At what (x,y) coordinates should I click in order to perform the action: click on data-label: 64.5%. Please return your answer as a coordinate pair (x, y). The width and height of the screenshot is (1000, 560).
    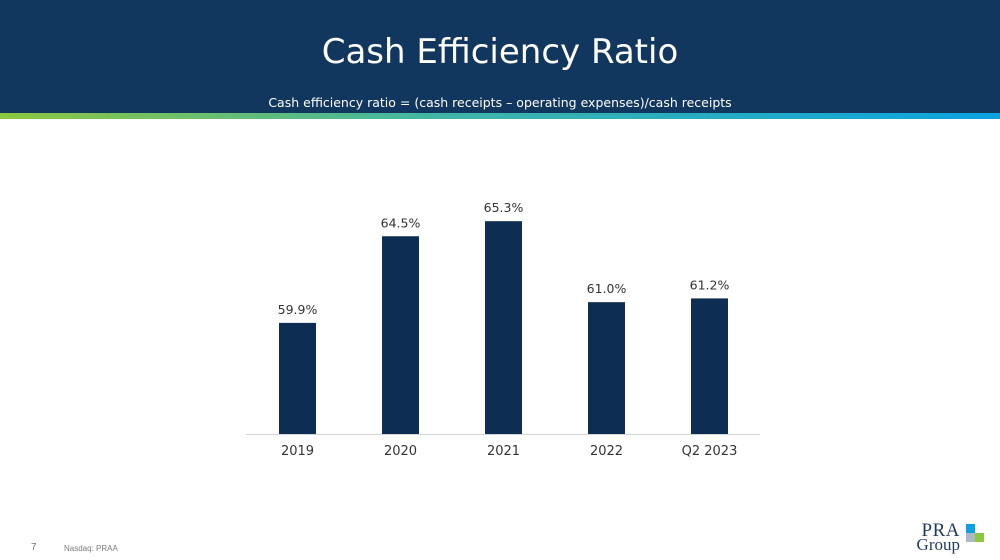
    Looking at the image, I should click on (401, 222).